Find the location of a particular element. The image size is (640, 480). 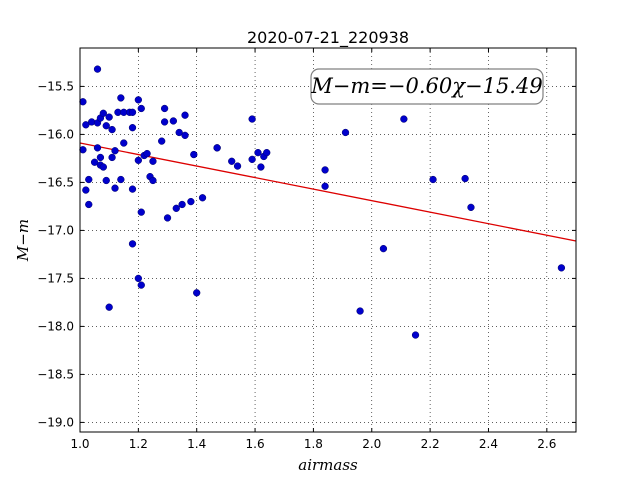

fit-annotation: M−m=−0.60χ−15.49 is located at coordinates (427, 86).